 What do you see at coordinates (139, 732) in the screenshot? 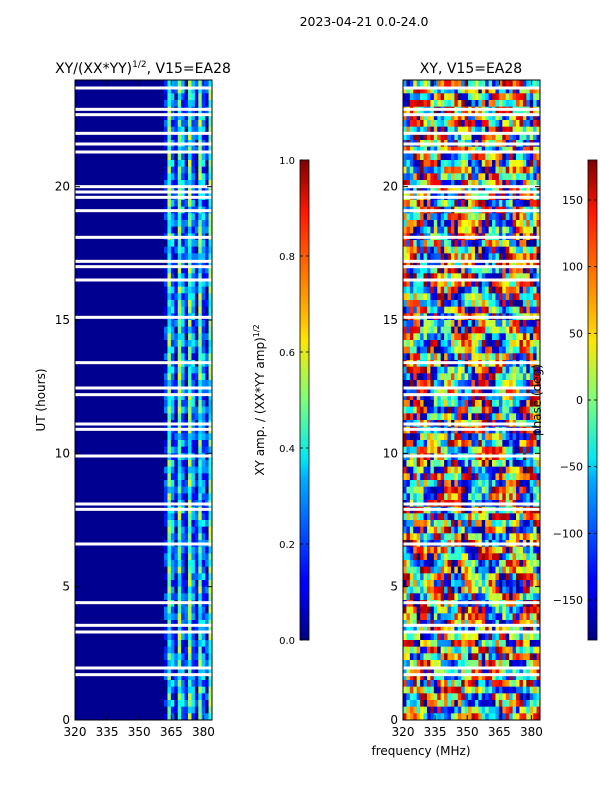
I see `amplitude-x-tick-label: 350` at bounding box center [139, 732].